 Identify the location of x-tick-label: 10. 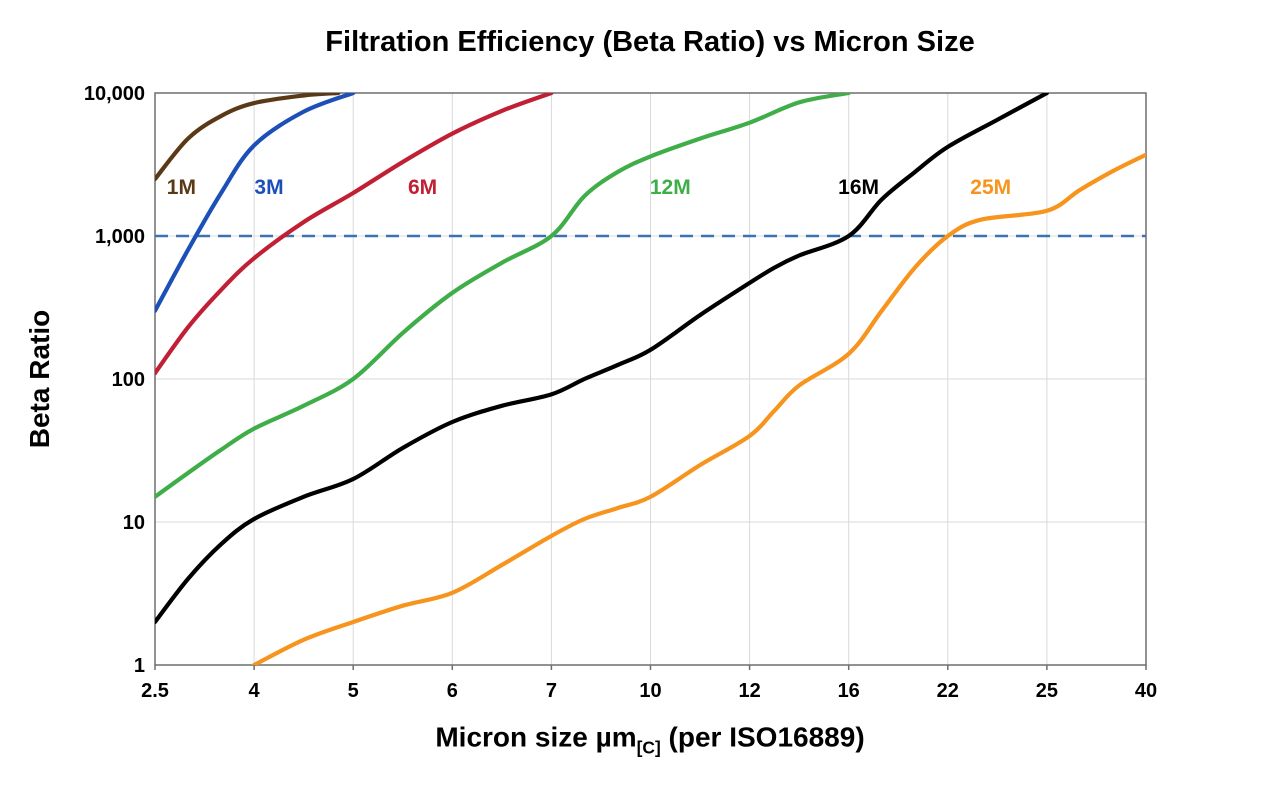
(650, 691).